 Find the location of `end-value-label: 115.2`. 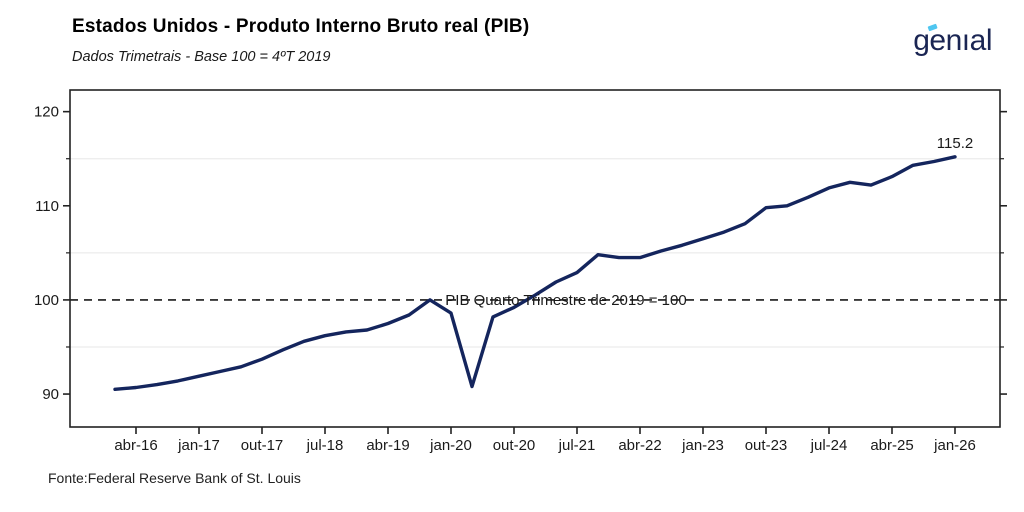

end-value-label: 115.2 is located at coordinates (955, 143).